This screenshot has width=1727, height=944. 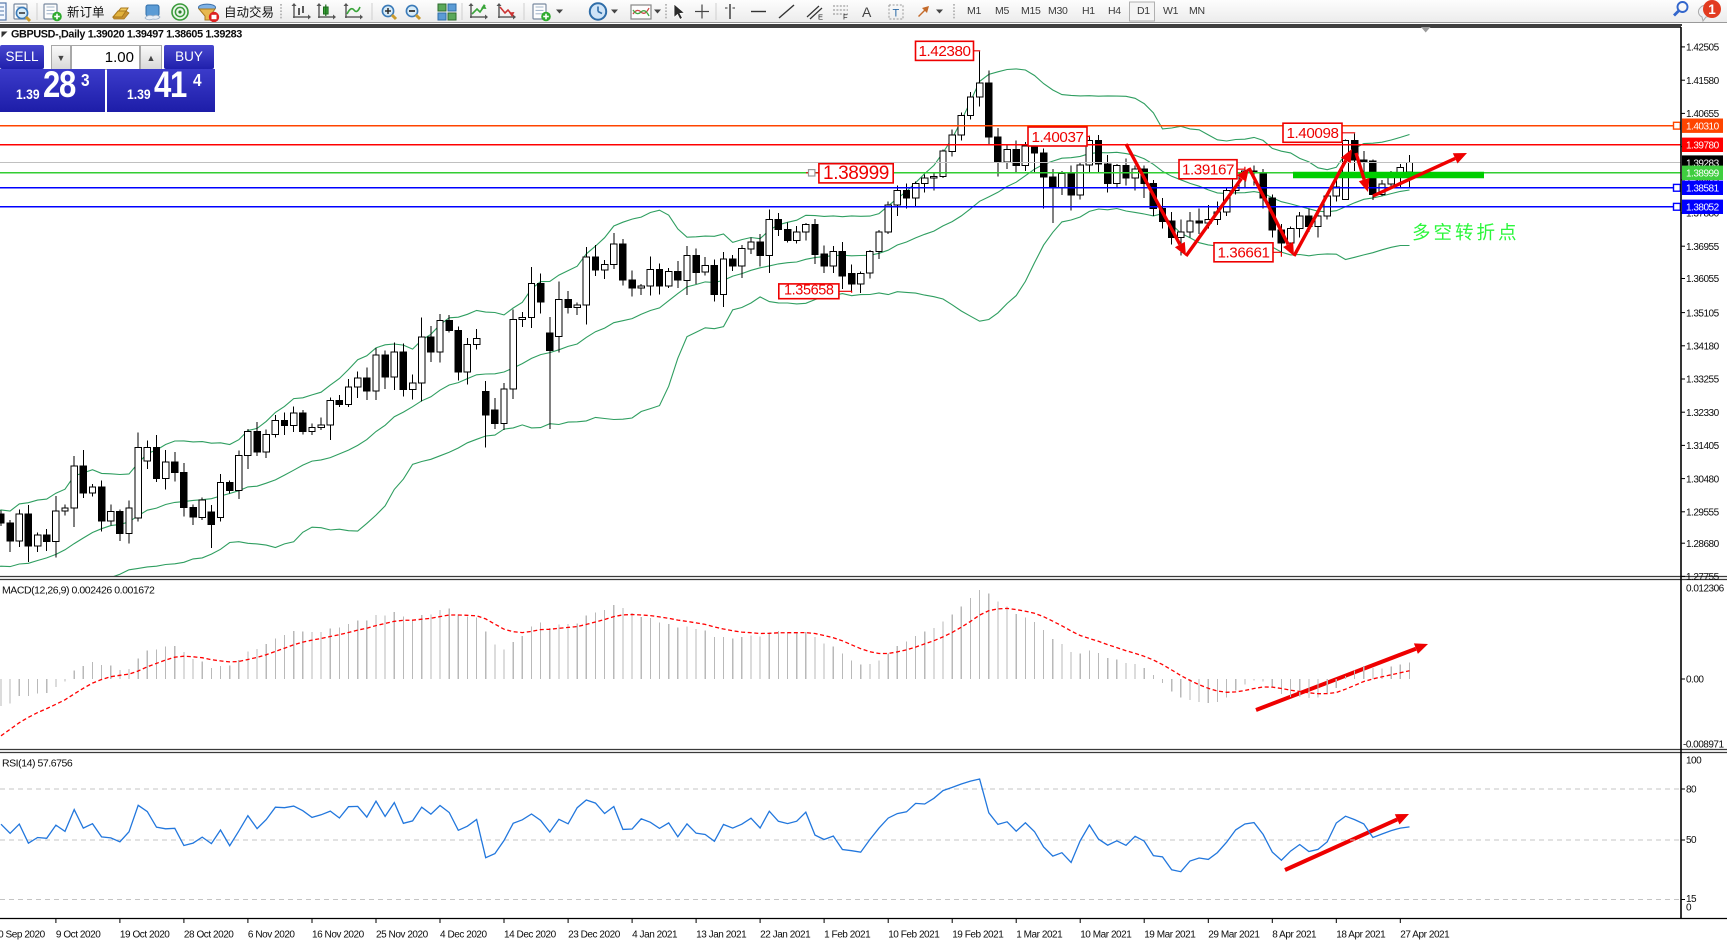 What do you see at coordinates (1703, 214) in the screenshot?
I see `svg-text: 1.37880` at bounding box center [1703, 214].